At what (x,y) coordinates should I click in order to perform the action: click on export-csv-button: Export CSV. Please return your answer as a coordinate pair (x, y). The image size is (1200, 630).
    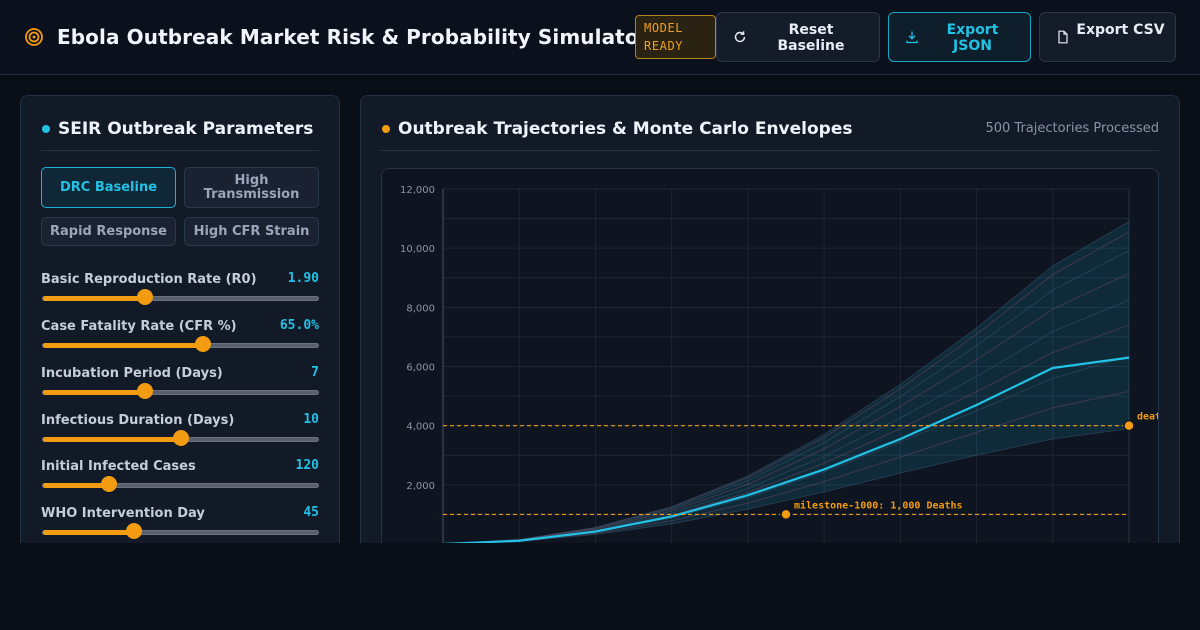
    Looking at the image, I should click on (1107, 37).